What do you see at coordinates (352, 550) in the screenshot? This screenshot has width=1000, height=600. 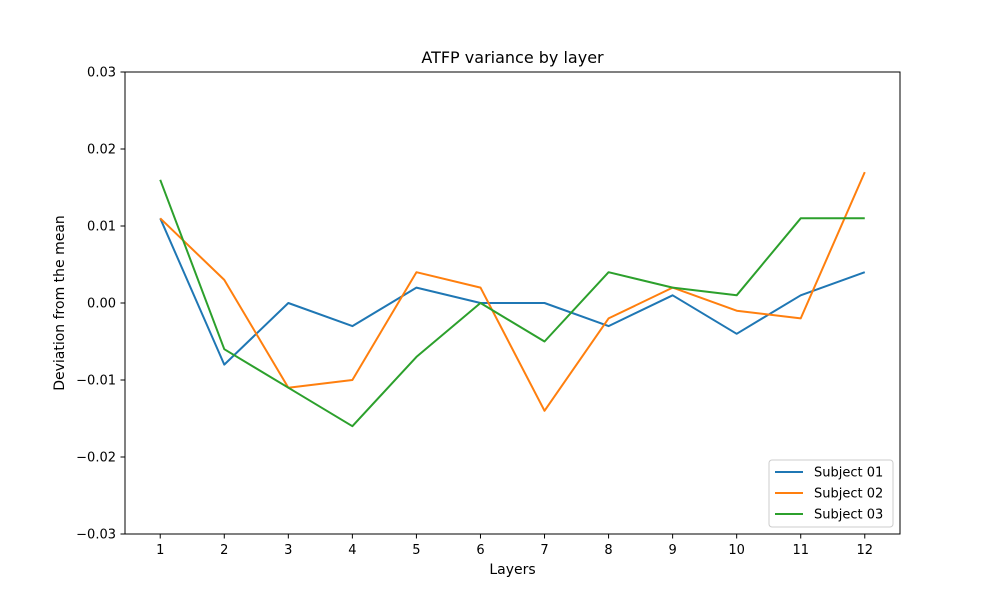 I see `x-tick-label-4: 4` at bounding box center [352, 550].